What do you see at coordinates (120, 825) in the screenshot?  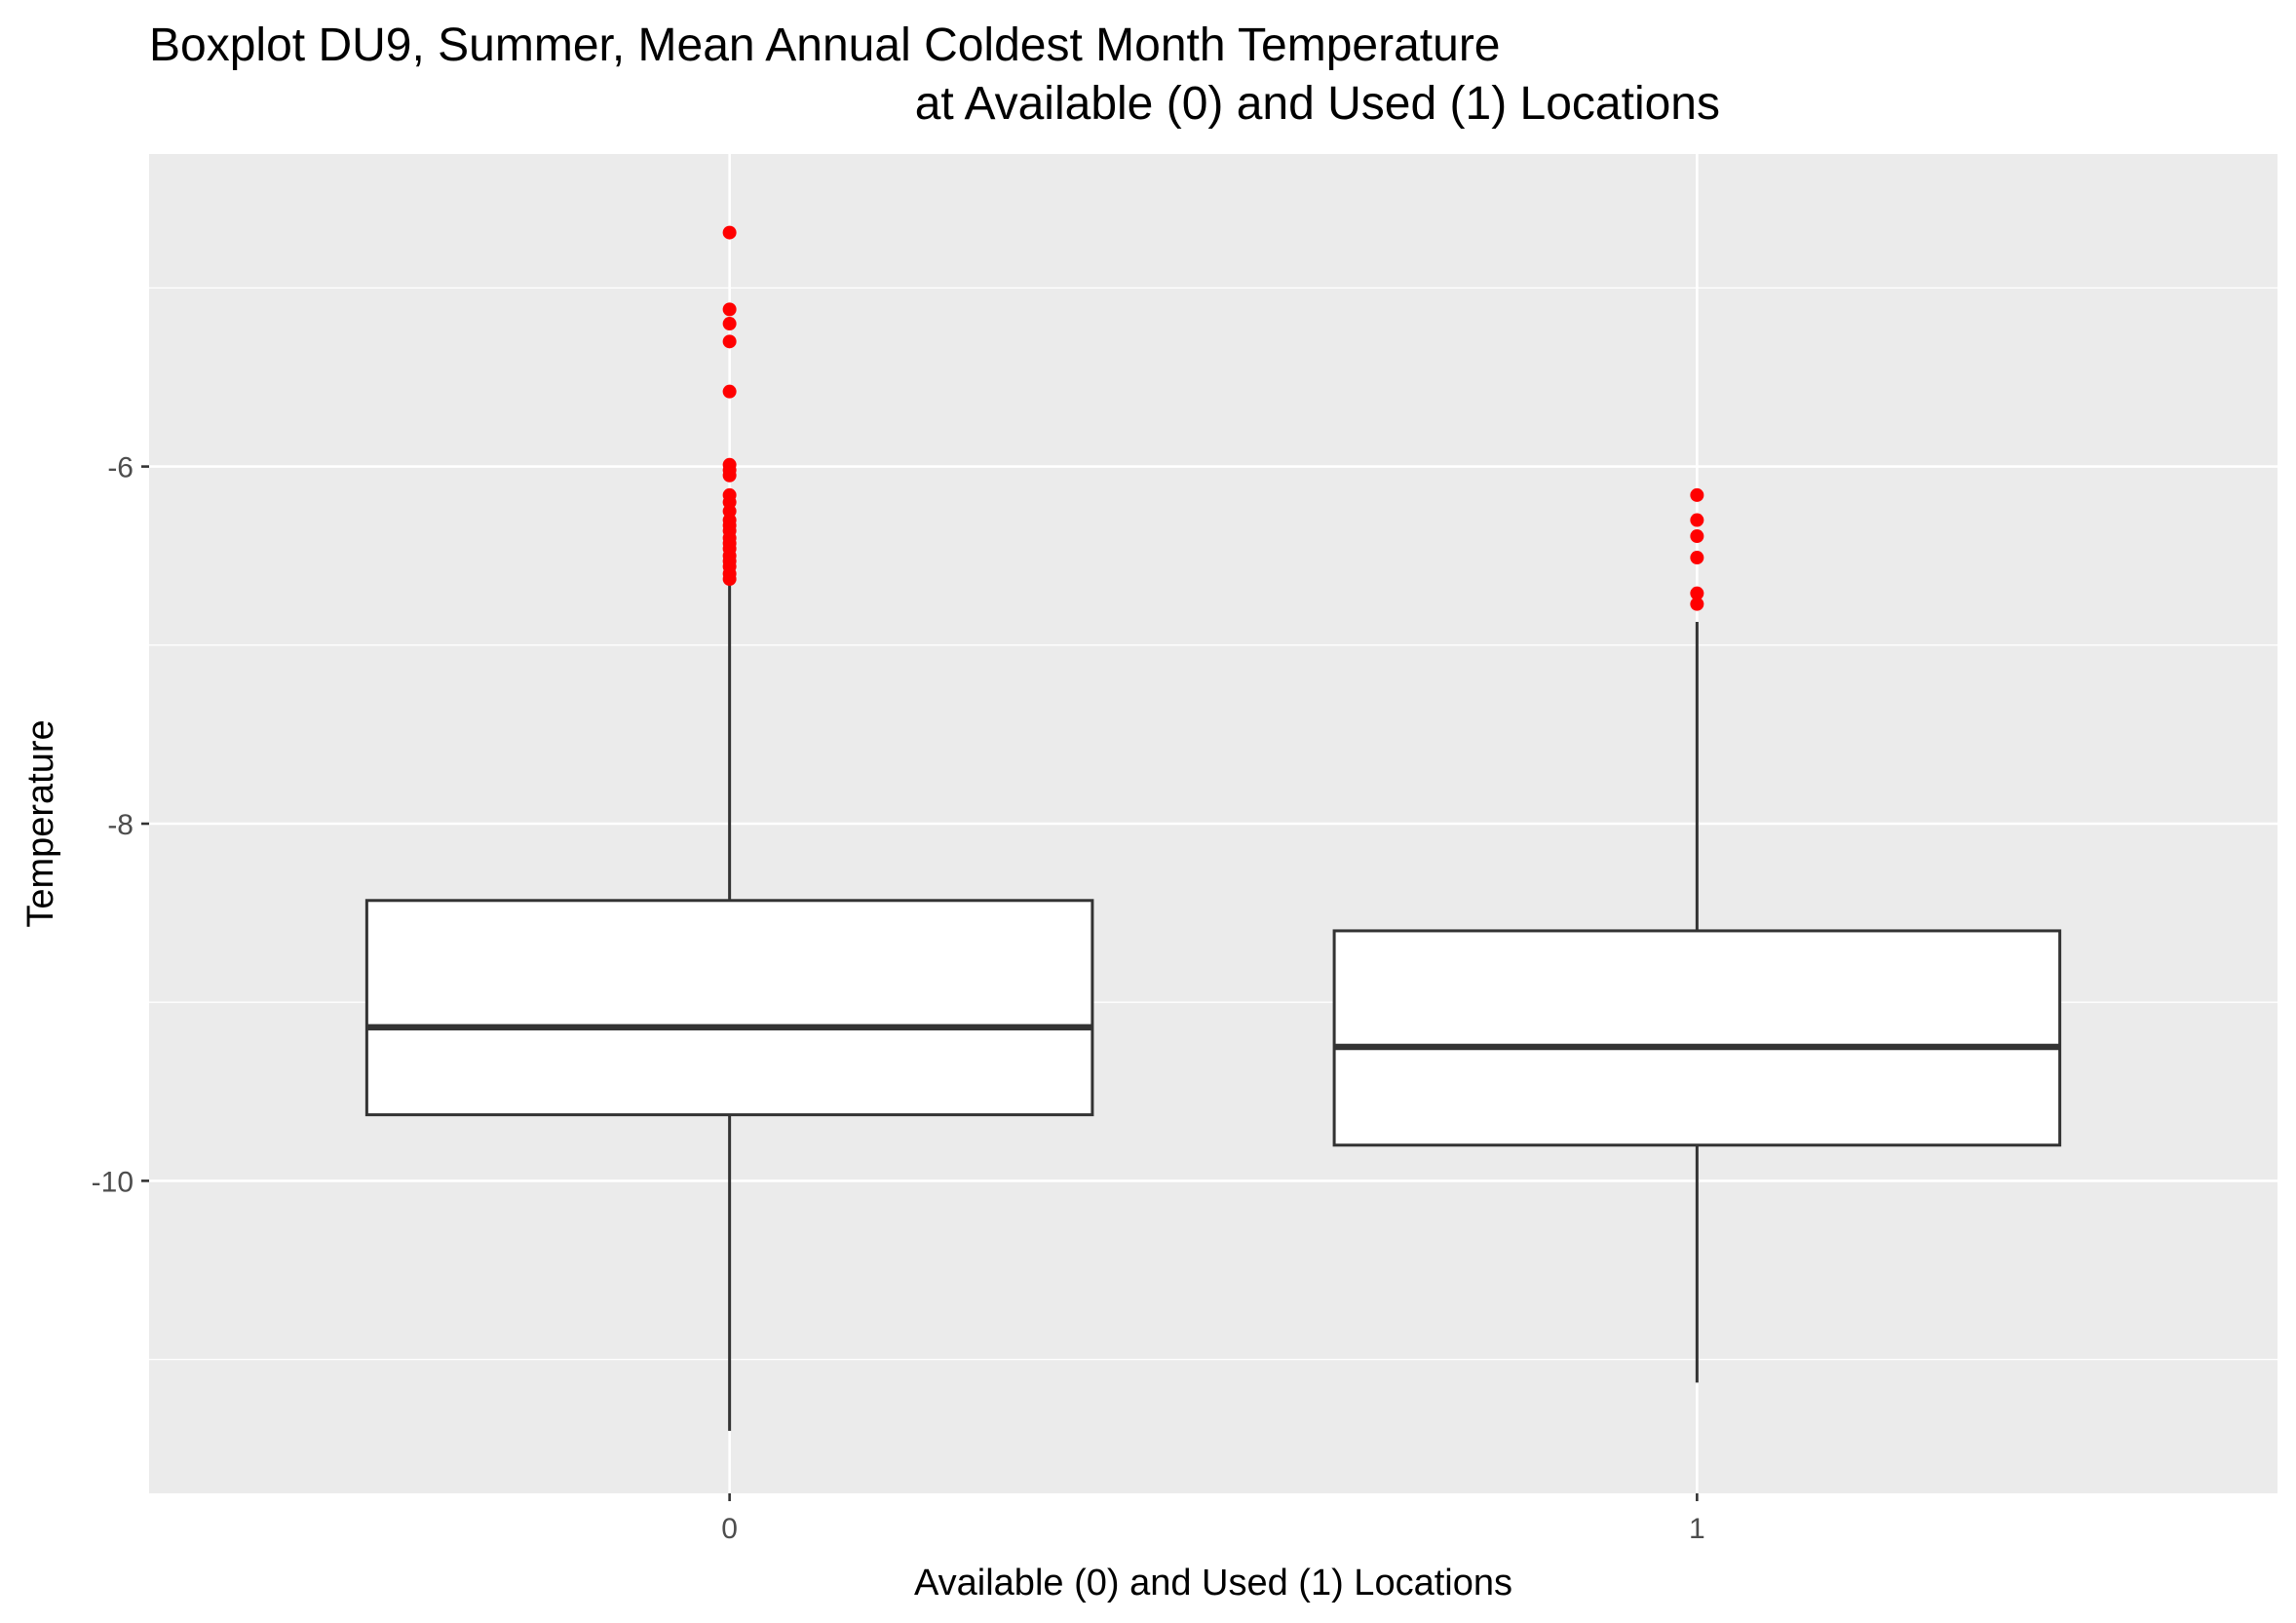 I see `y-tick-label-1: -8` at bounding box center [120, 825].